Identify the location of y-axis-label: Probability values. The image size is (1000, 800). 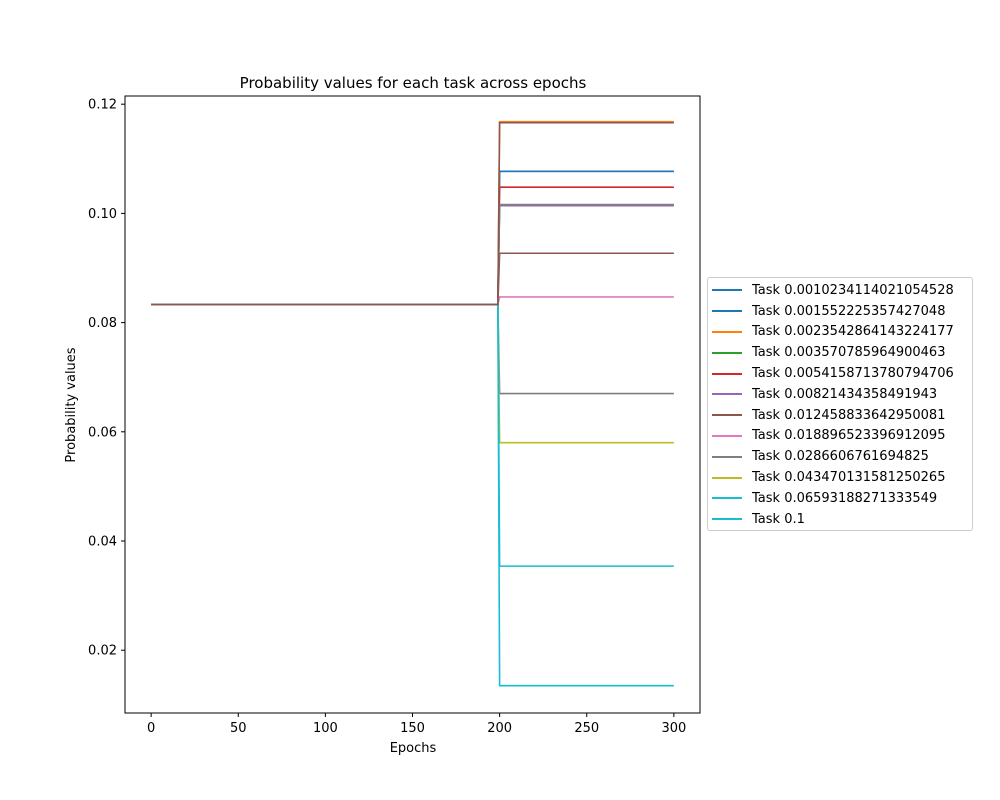
(71, 404).